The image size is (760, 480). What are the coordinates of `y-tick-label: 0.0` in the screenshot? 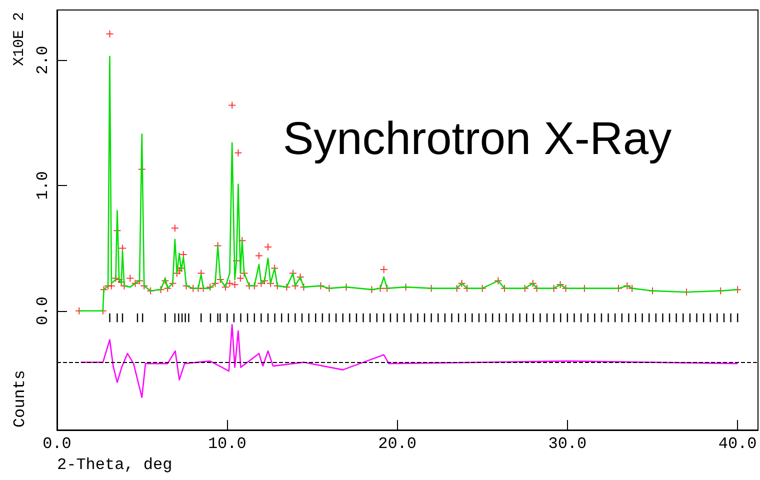 It's located at (43, 311).